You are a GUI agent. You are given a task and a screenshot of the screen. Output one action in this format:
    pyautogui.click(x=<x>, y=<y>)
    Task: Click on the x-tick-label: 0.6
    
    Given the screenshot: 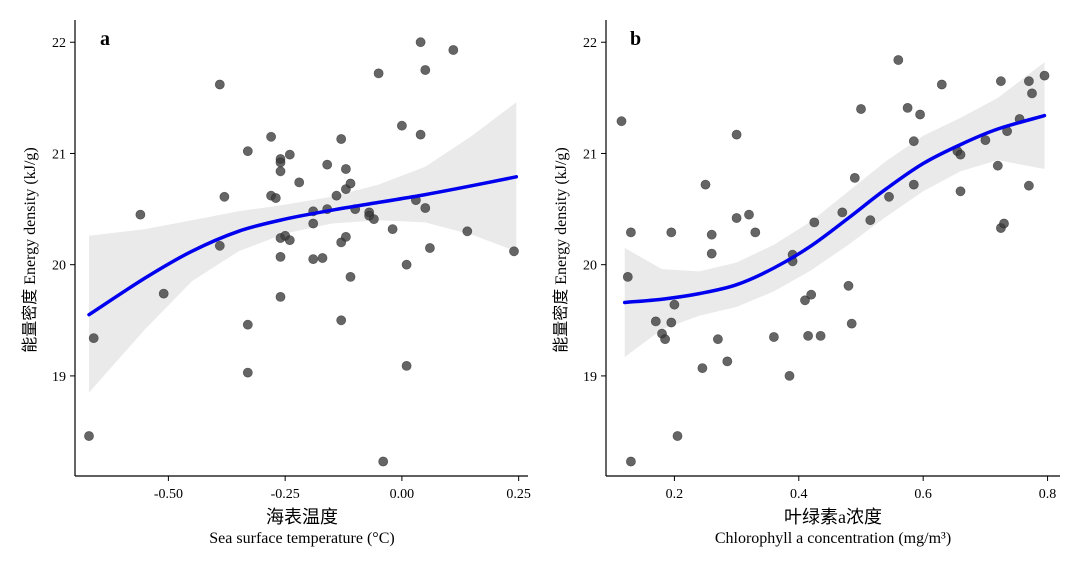 What is the action you would take?
    pyautogui.click(x=923, y=494)
    